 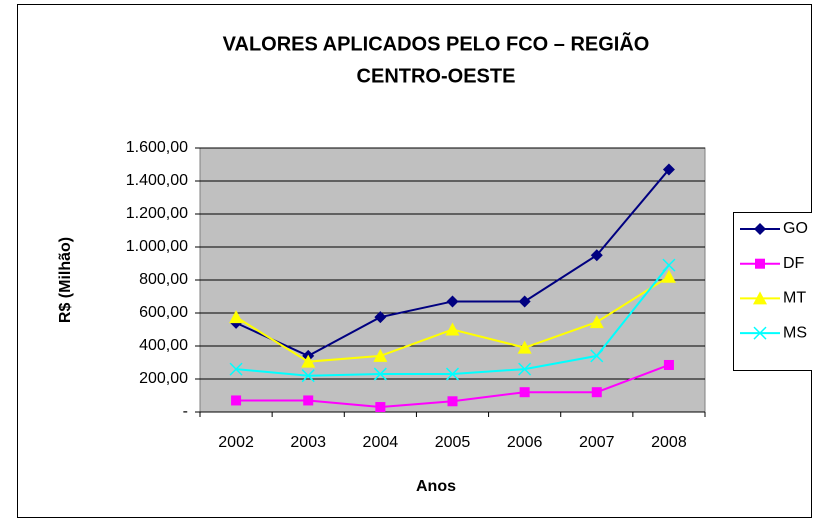 What do you see at coordinates (163, 312) in the screenshot?
I see `y-tick-label: 600,00` at bounding box center [163, 312].